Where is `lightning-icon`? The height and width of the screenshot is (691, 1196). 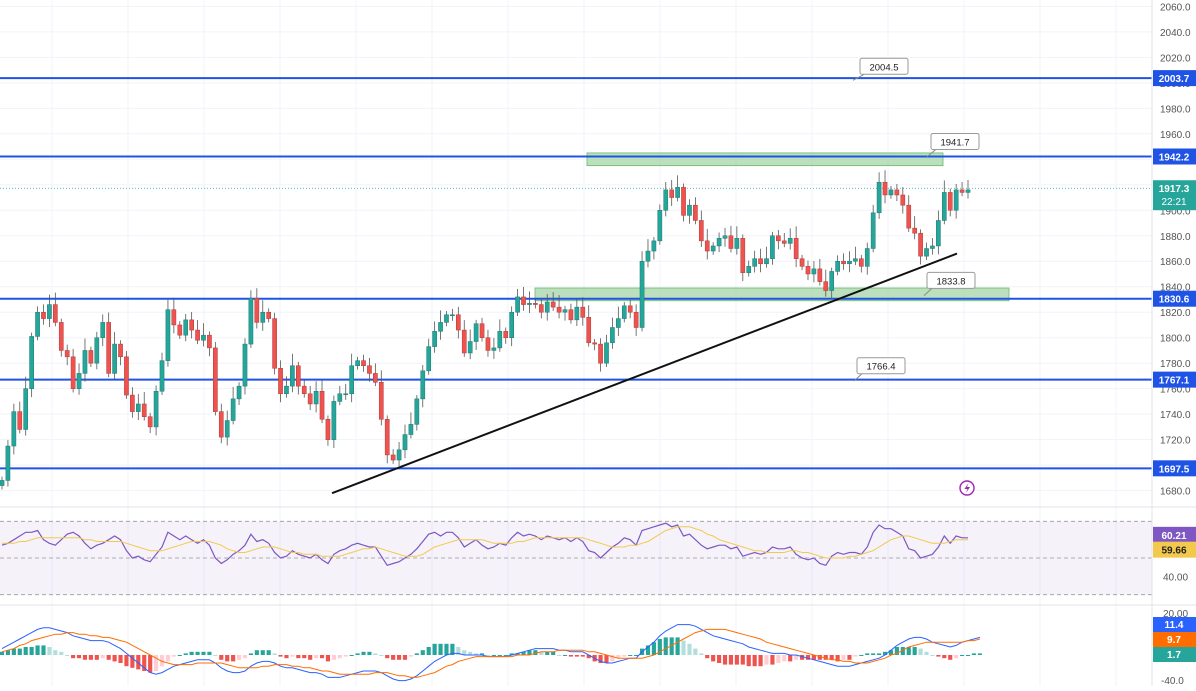
lightning-icon is located at coordinates (967, 488).